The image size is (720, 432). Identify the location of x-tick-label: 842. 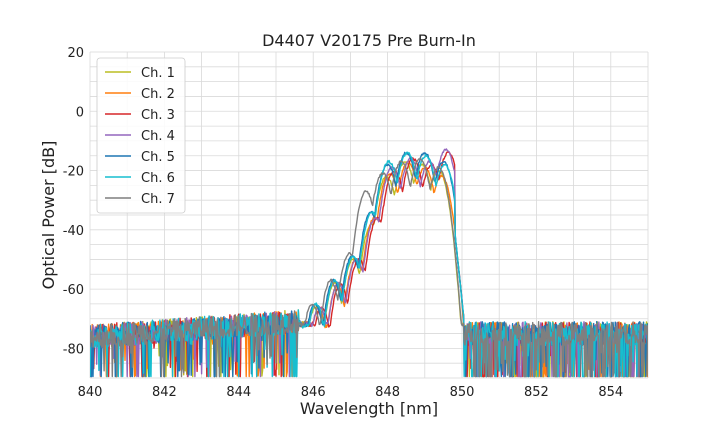
(164, 392).